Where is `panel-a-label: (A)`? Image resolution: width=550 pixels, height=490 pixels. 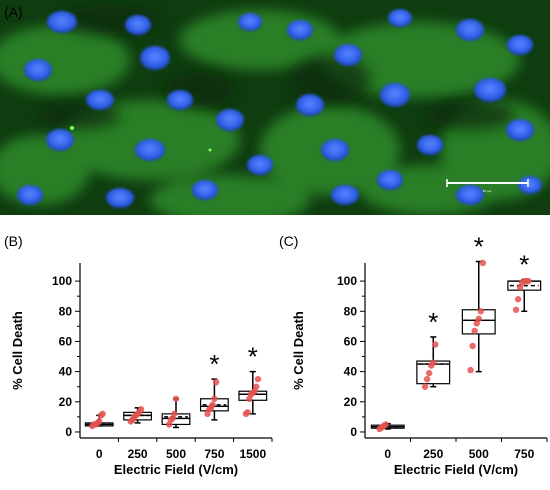 panel-a-label: (A) is located at coordinates (13, 12).